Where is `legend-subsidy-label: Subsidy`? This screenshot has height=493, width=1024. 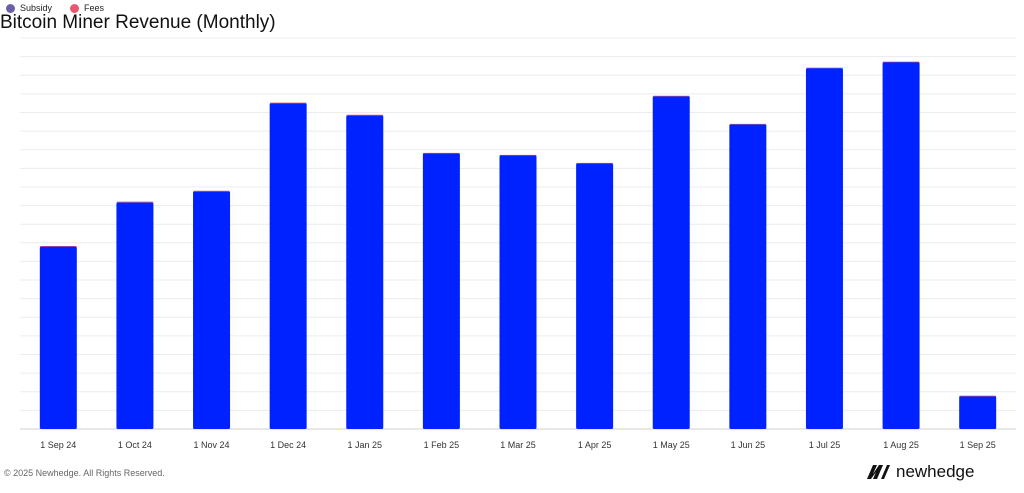 legend-subsidy-label: Subsidy is located at coordinates (36, 8).